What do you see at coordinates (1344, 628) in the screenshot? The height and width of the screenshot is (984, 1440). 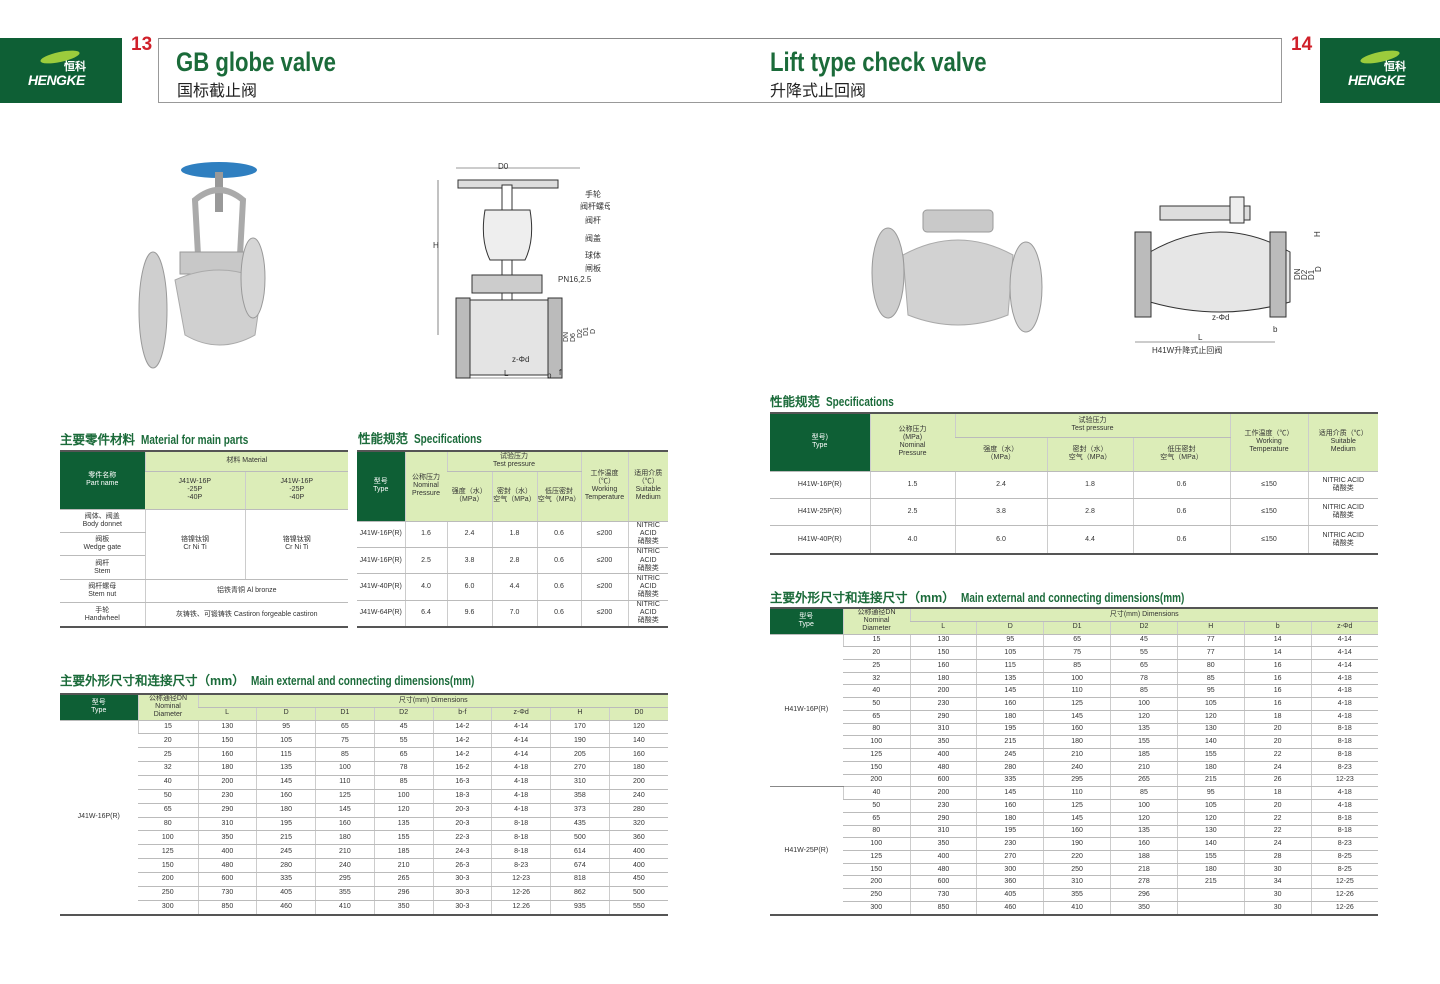 I see `col-header: z-Φd` at bounding box center [1344, 628].